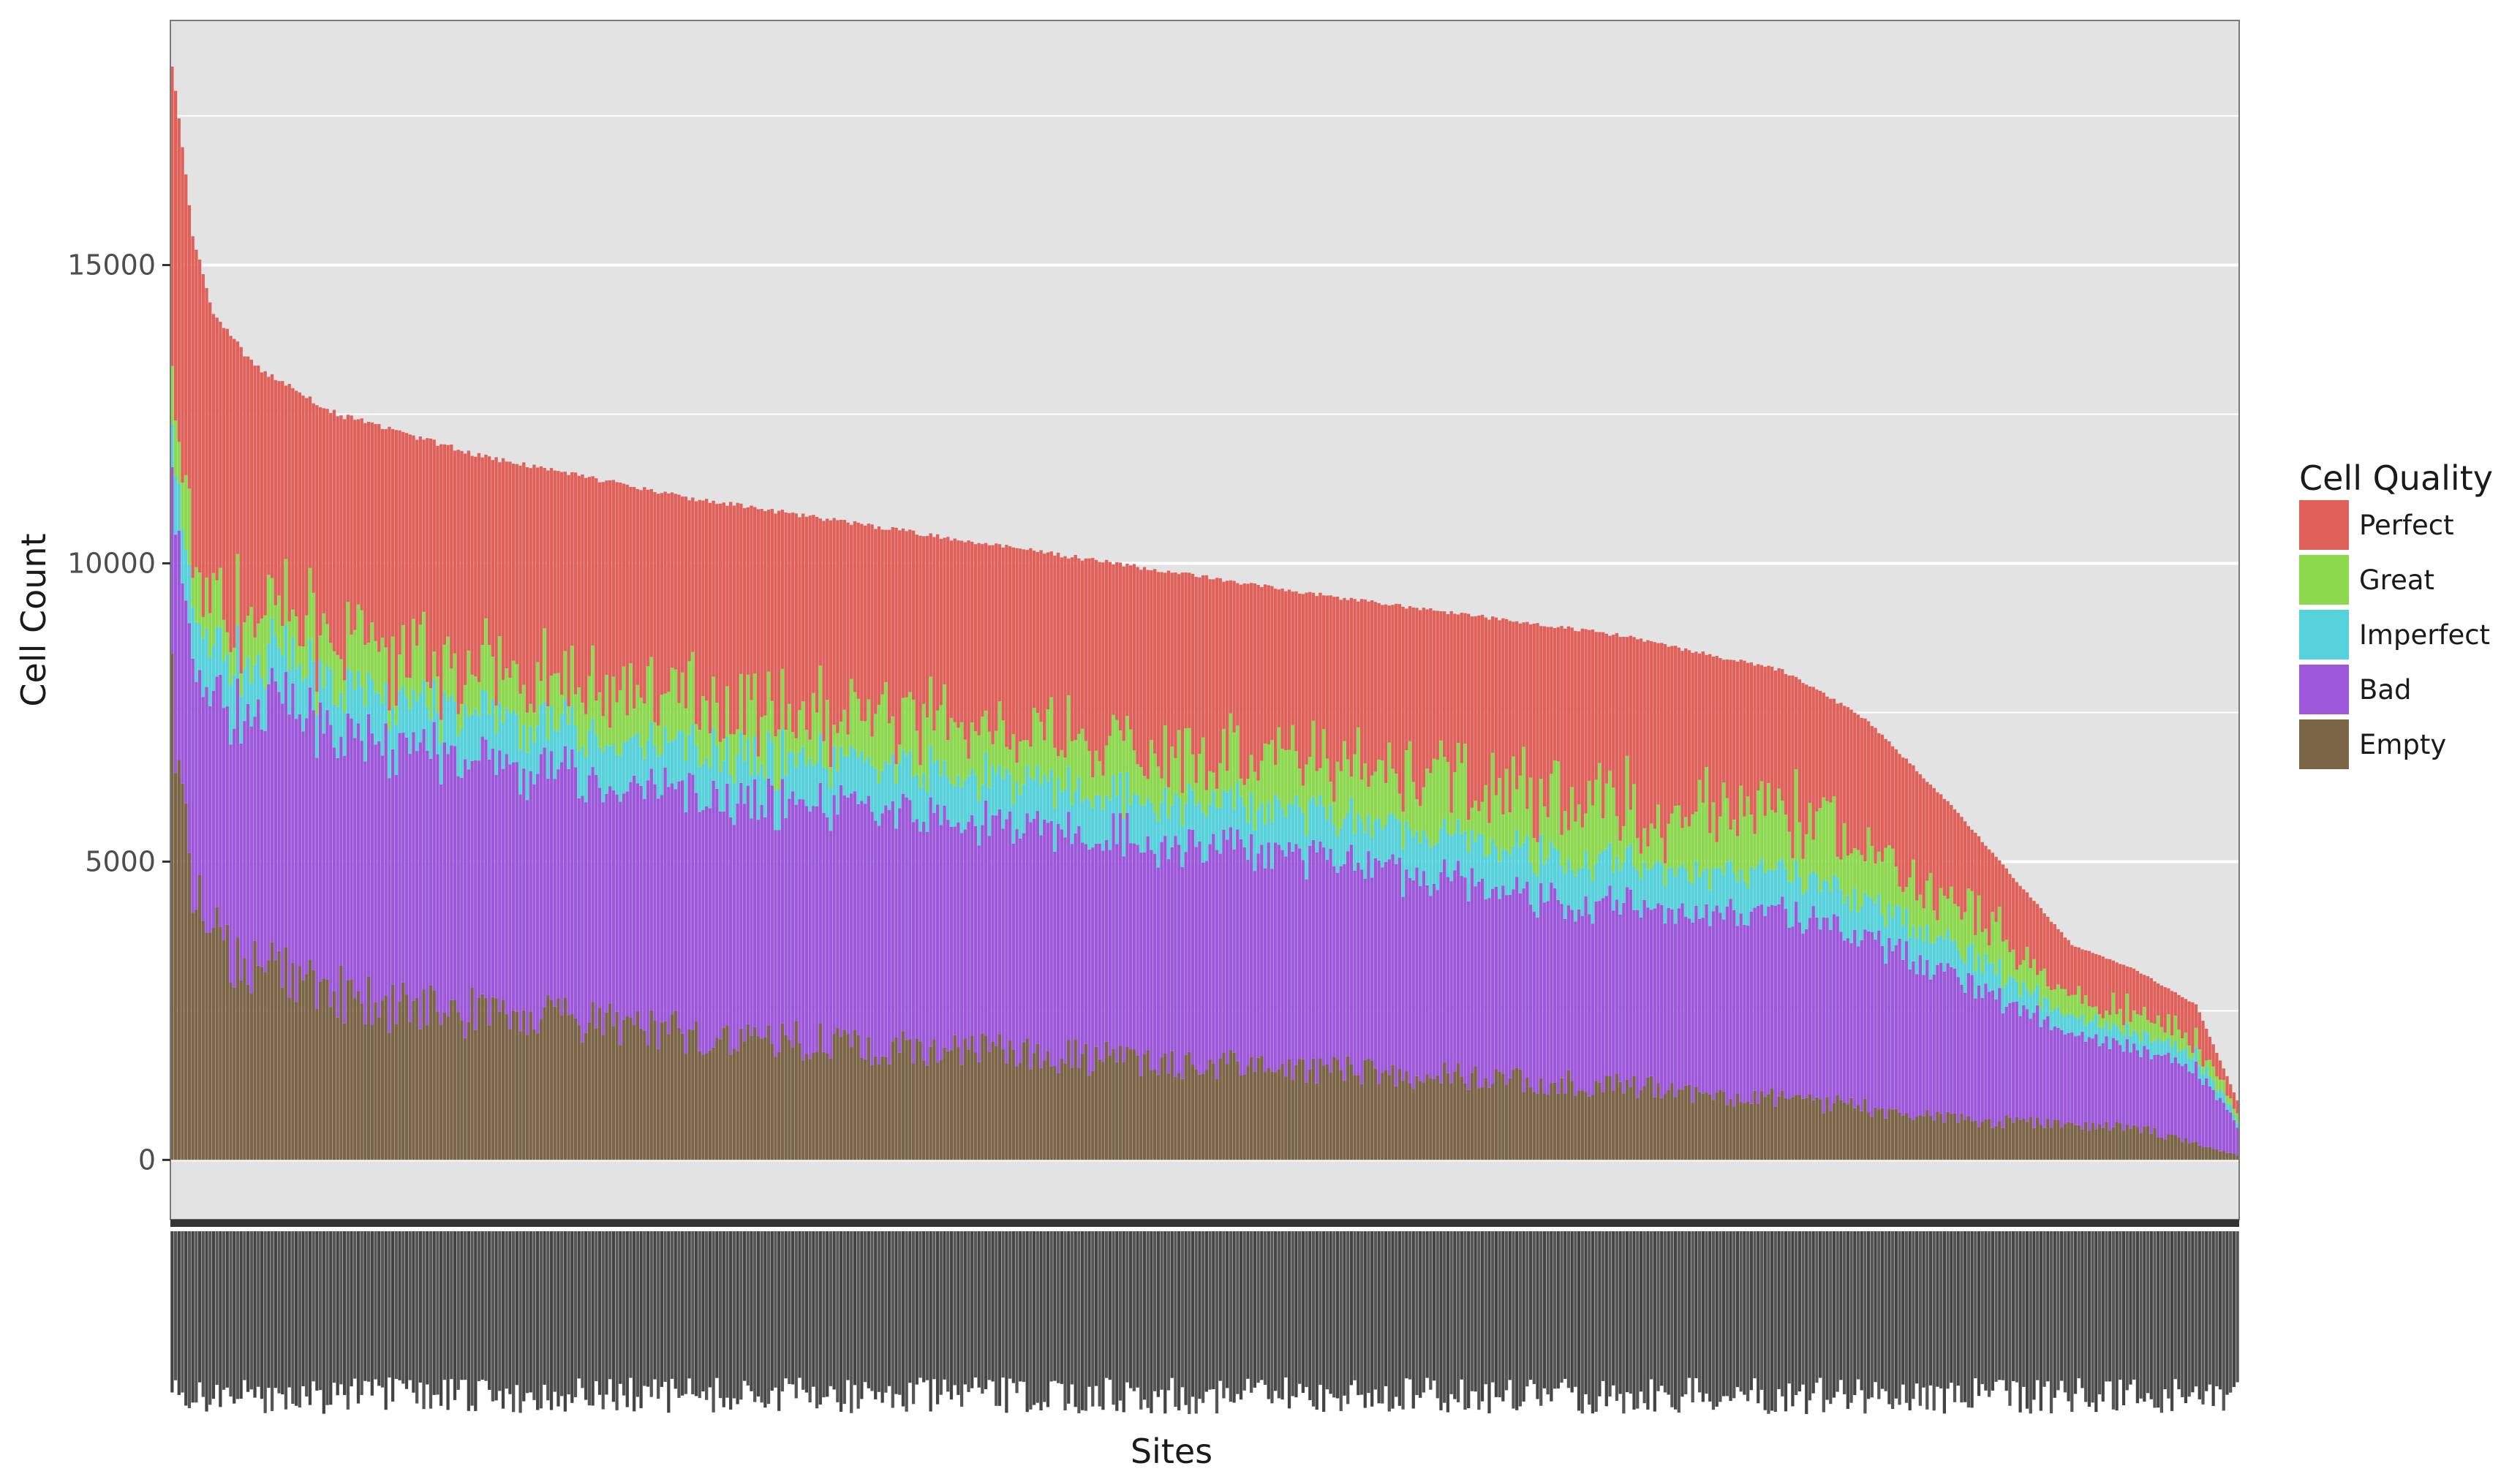  I want to click on legend-label-great: Great, so click(2396, 580).